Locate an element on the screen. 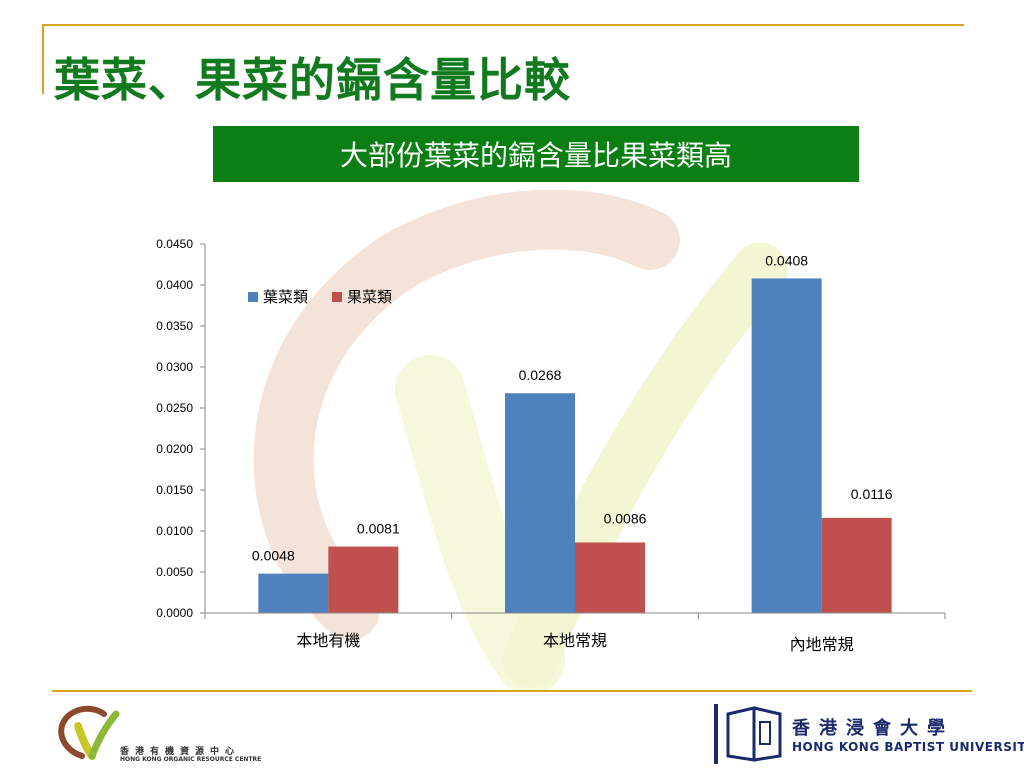 The height and width of the screenshot is (768, 1024). banner-text: 大部份葉菜的鎘含量比果菜類高 is located at coordinates (535, 155).